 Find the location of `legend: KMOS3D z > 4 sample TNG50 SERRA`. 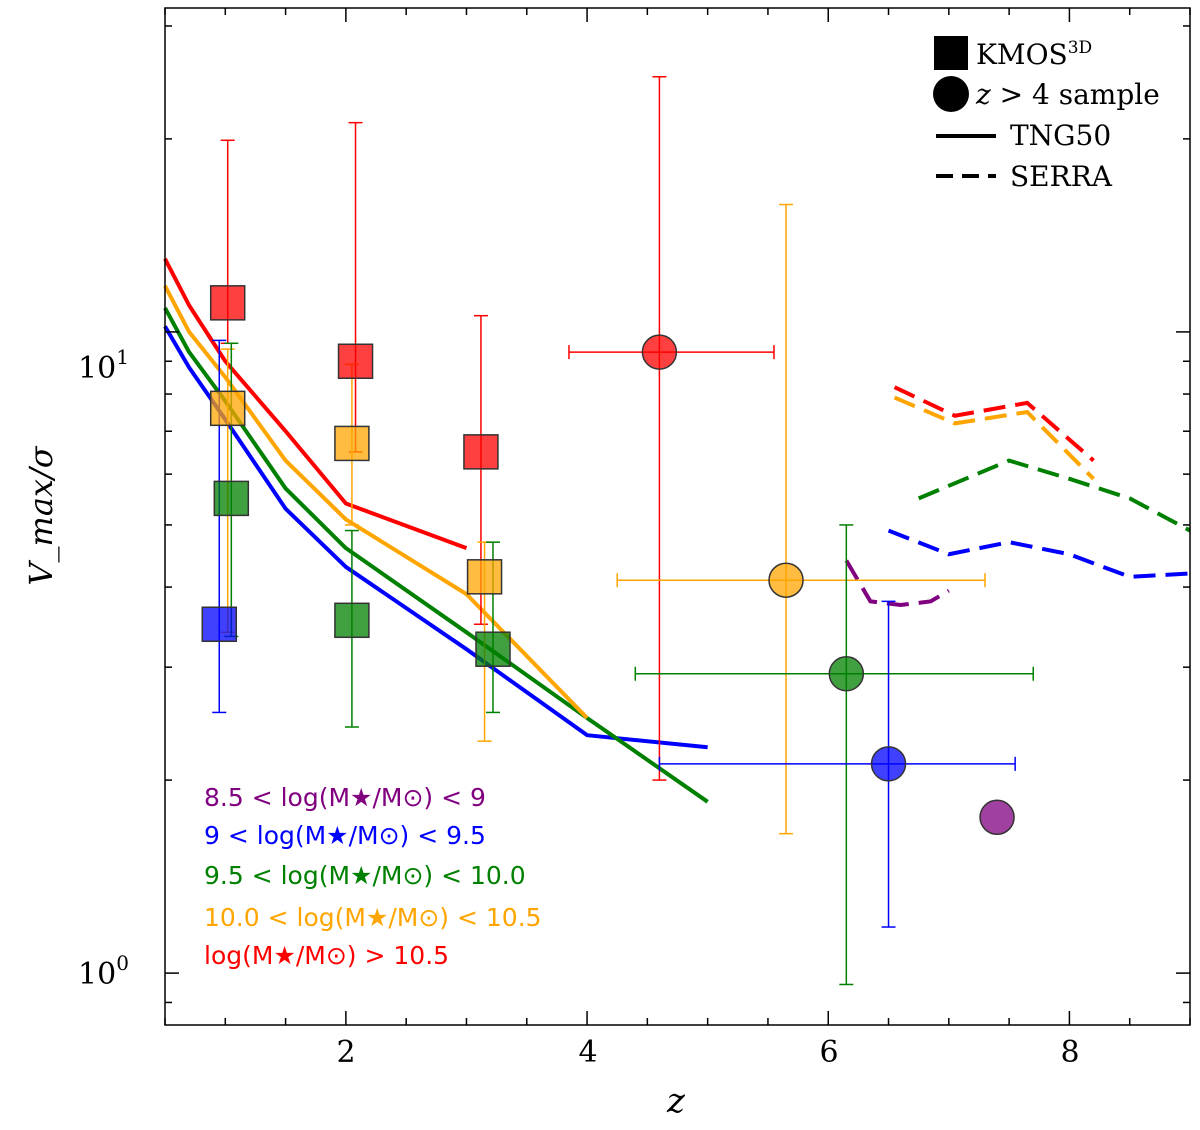

legend: KMOS3D z > 4 sample TNG50 SERRA is located at coordinates (1046, 114).